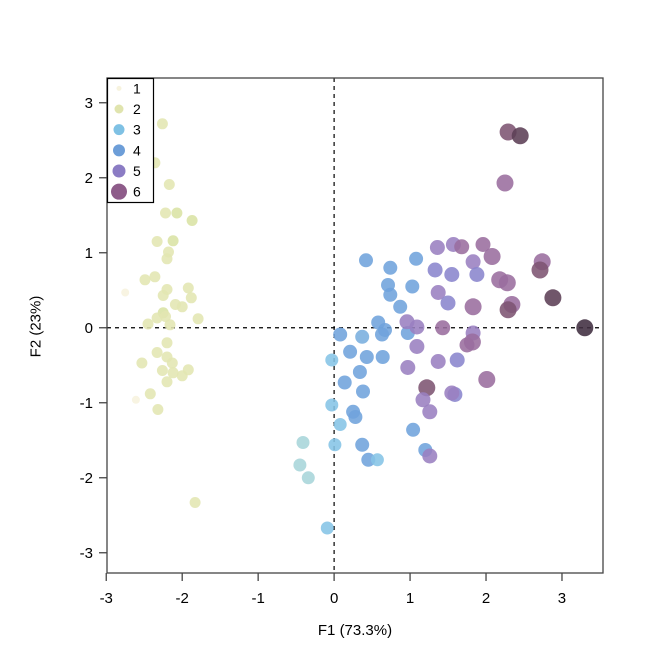 The height and width of the screenshot is (672, 672). I want to click on x-tick-label: 0, so click(334, 598).